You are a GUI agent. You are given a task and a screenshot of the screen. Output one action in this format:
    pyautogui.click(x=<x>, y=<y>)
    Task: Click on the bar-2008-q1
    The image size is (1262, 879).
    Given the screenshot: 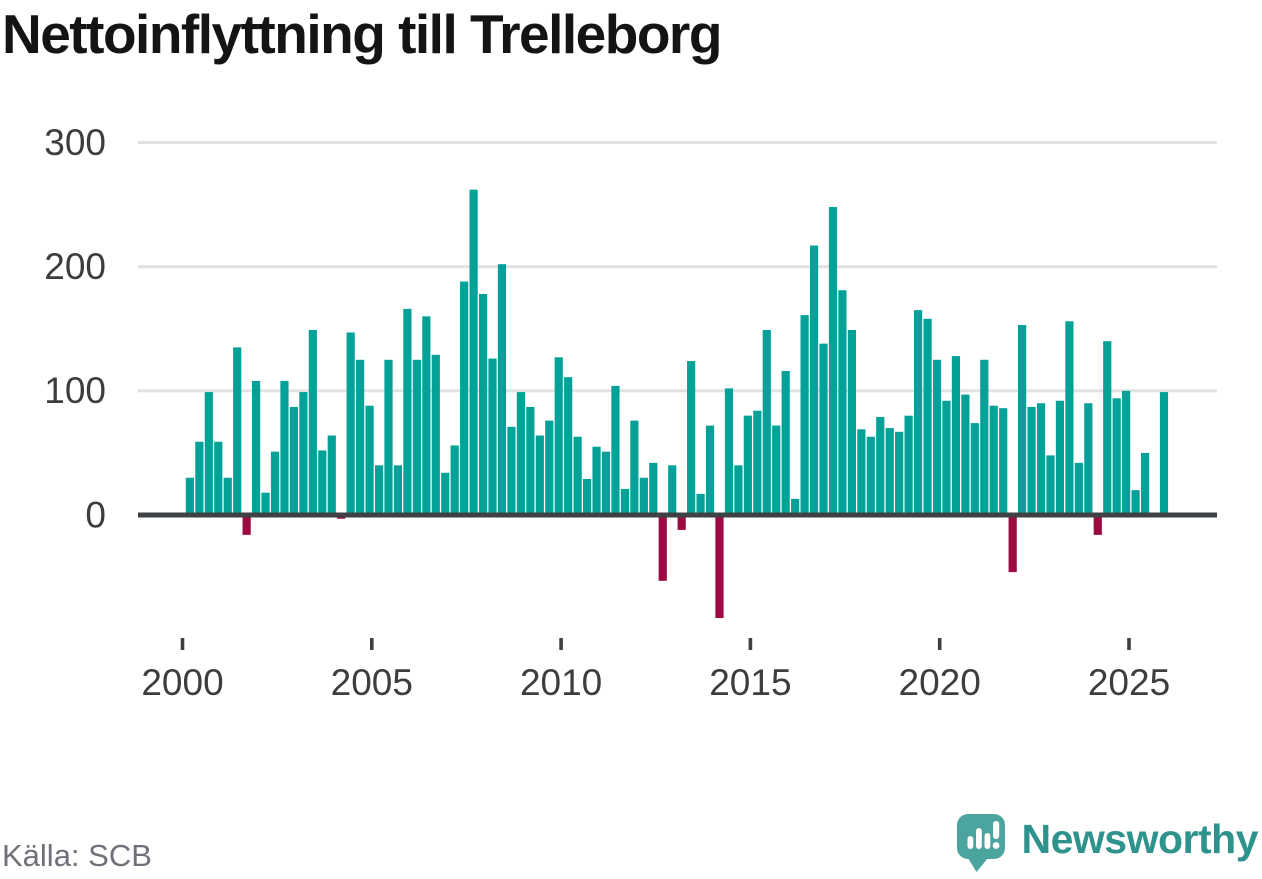 What is the action you would take?
    pyautogui.click(x=492, y=436)
    